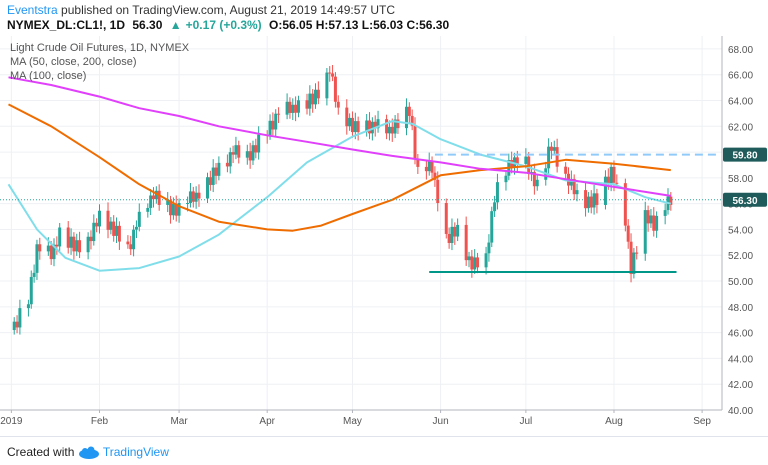  What do you see at coordinates (702, 421) in the screenshot?
I see `x-tick-label: Sep` at bounding box center [702, 421].